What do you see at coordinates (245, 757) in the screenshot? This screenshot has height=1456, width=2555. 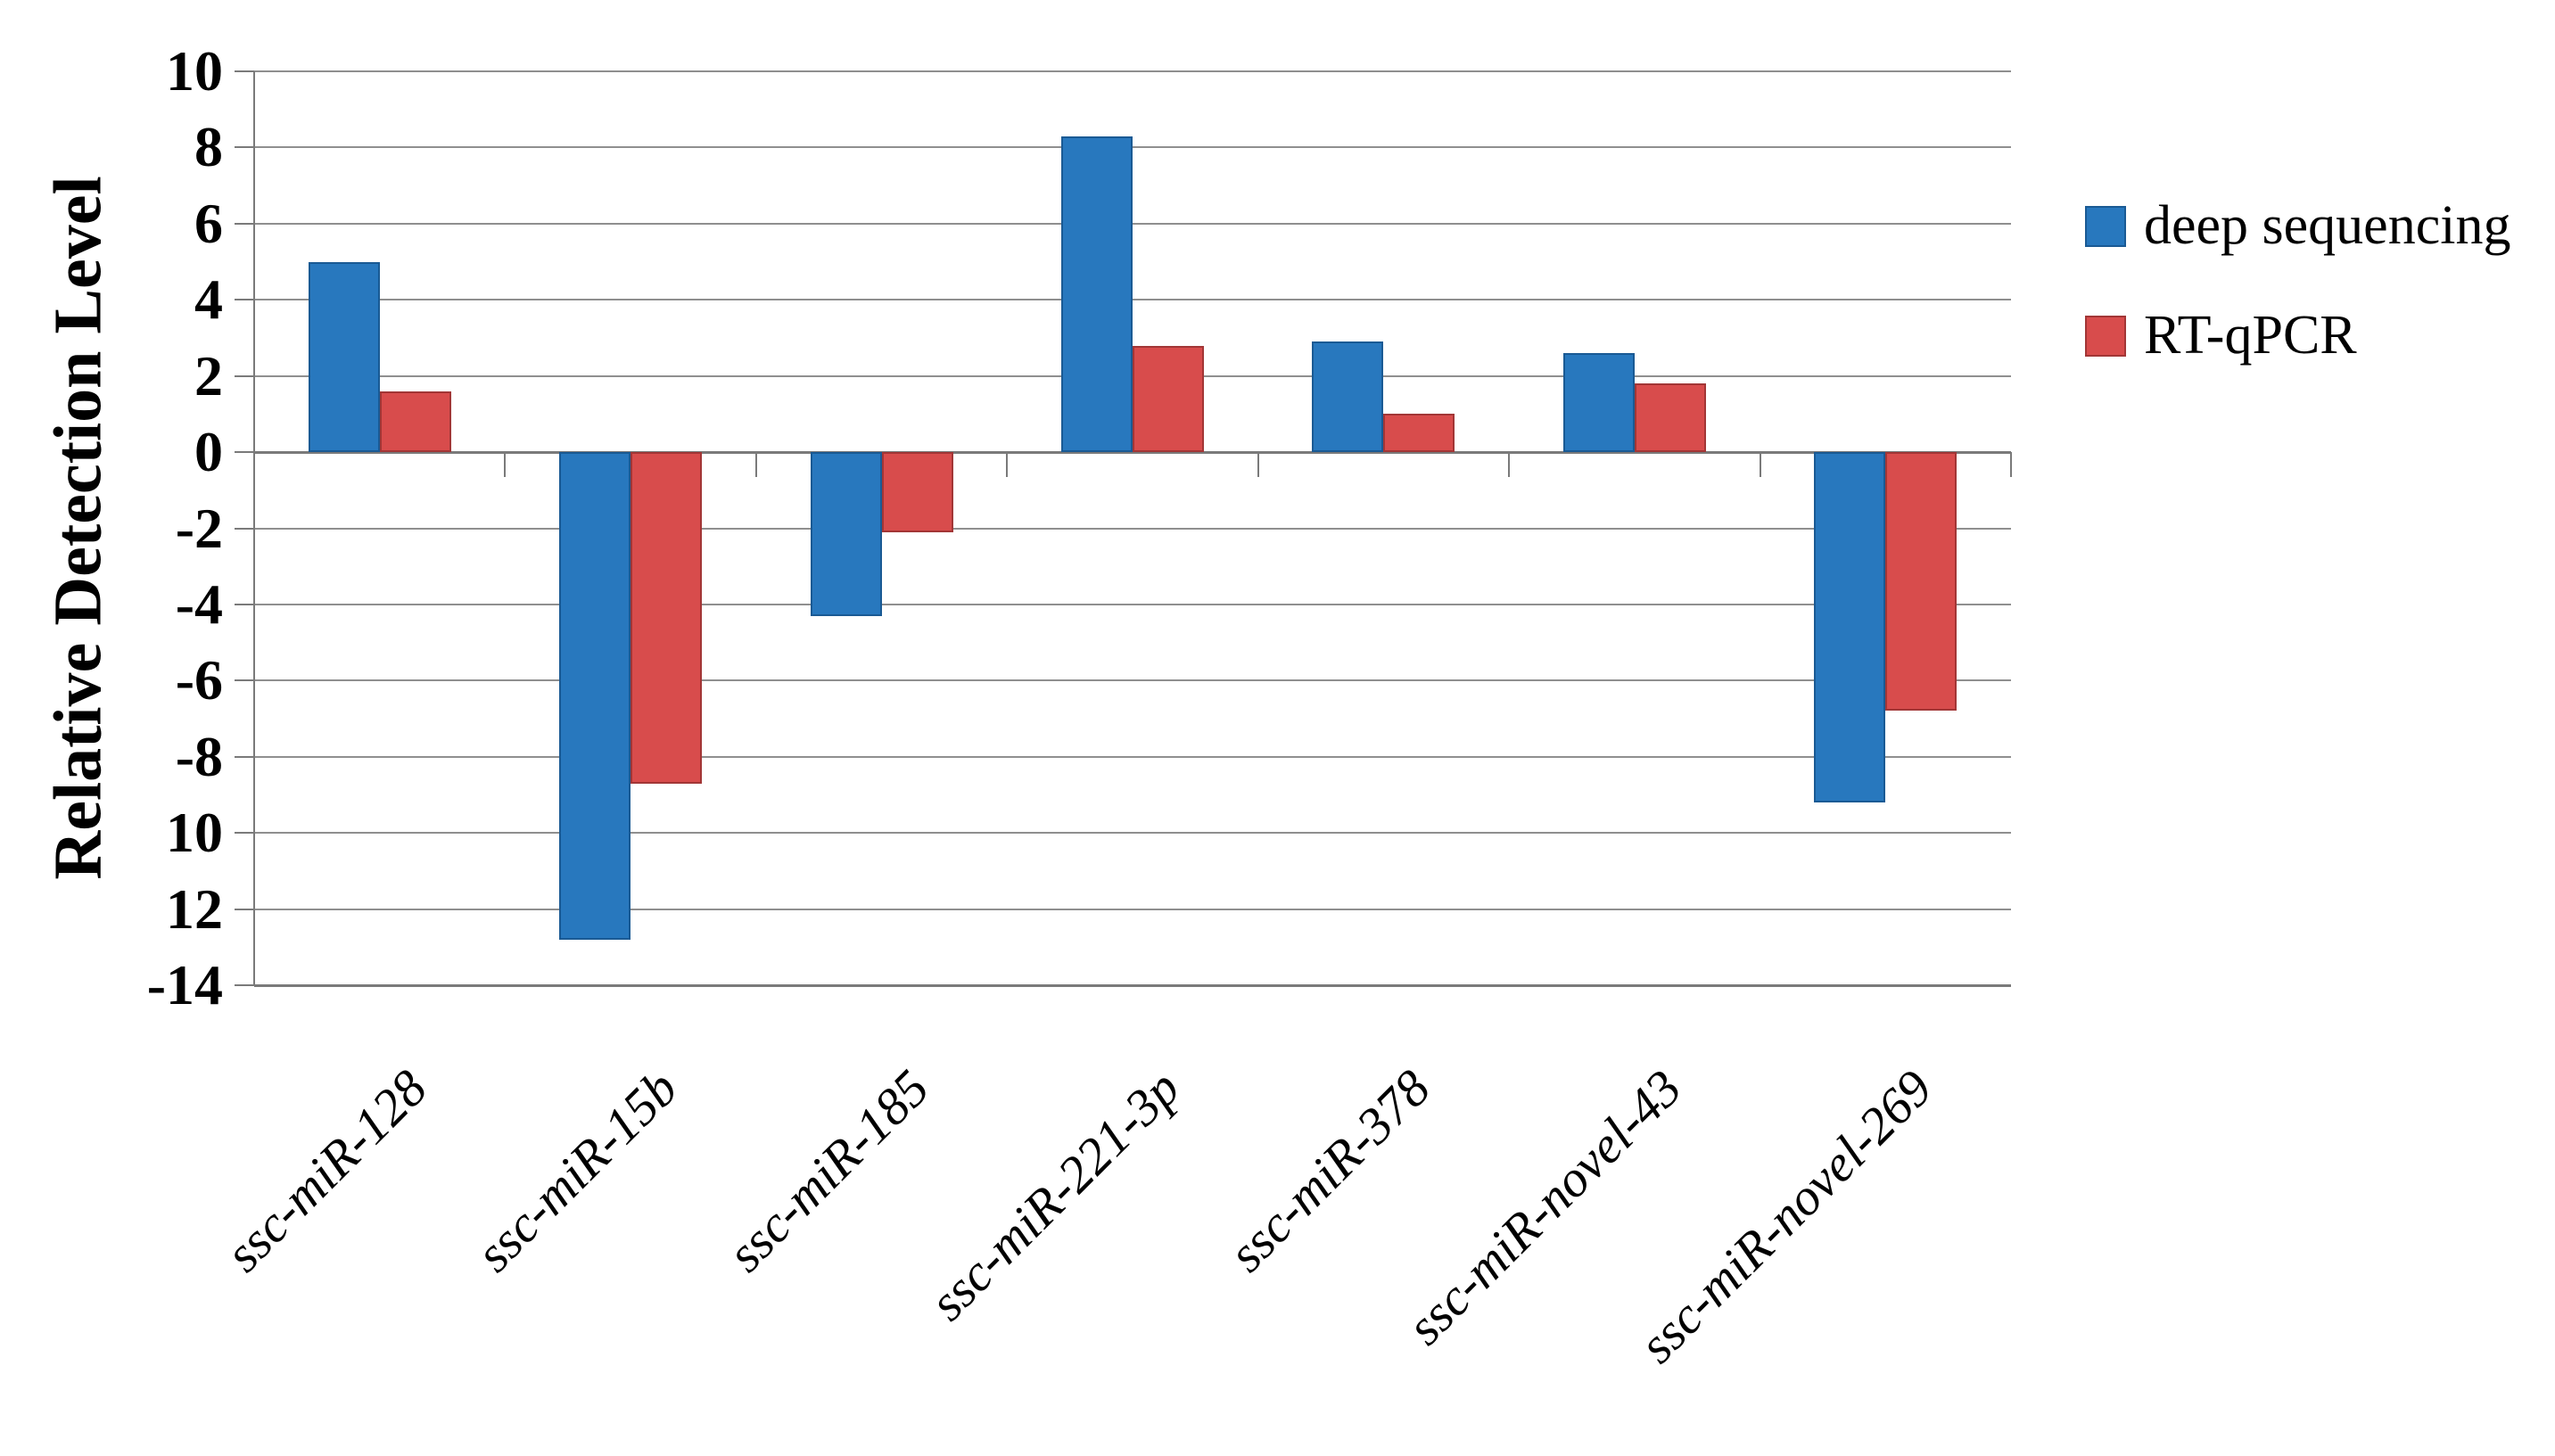 I see `y-axis-tick--8` at bounding box center [245, 757].